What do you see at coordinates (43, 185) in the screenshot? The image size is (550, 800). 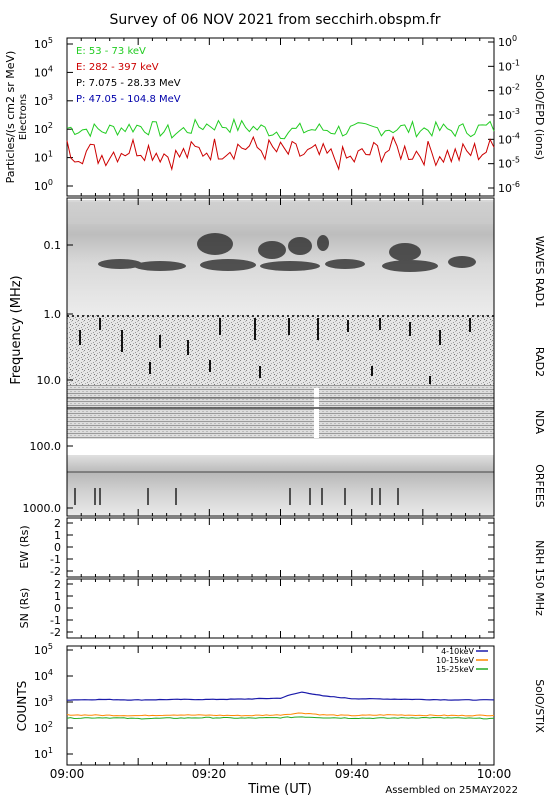 I see `particles-left-tick-label: 10⁰` at bounding box center [43, 185].